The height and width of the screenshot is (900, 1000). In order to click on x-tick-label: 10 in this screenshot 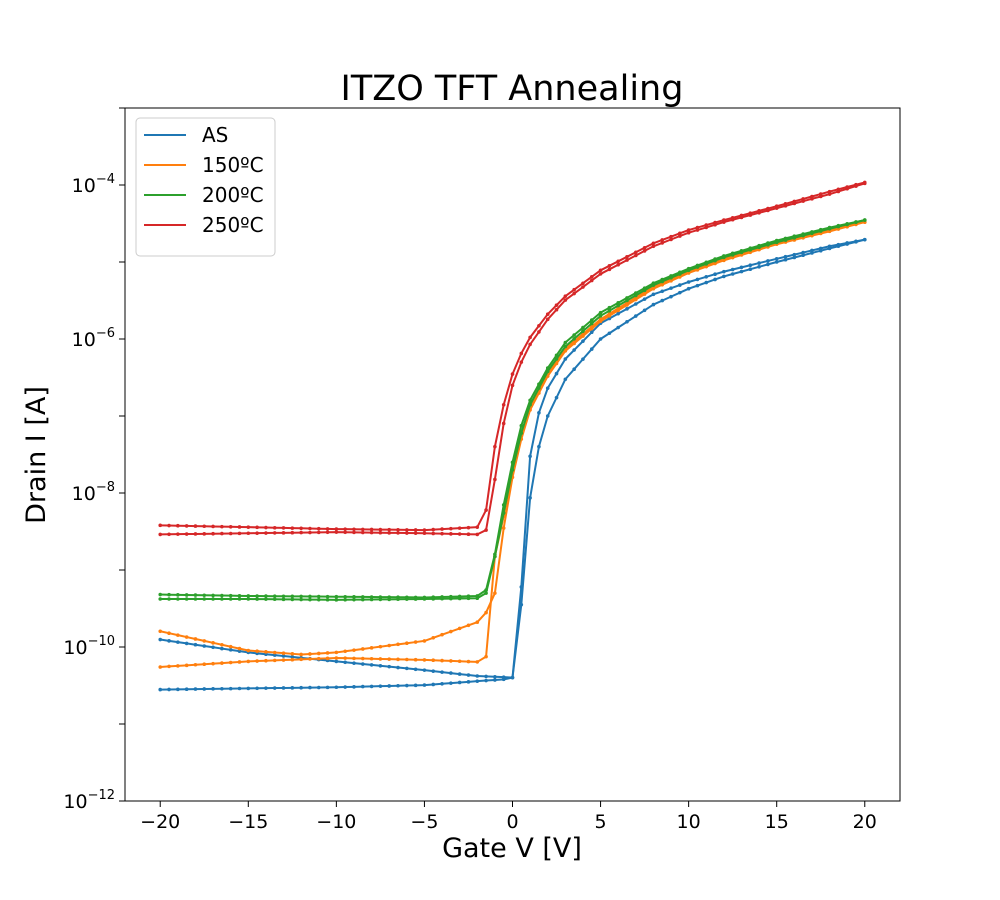, I will do `click(689, 822)`.